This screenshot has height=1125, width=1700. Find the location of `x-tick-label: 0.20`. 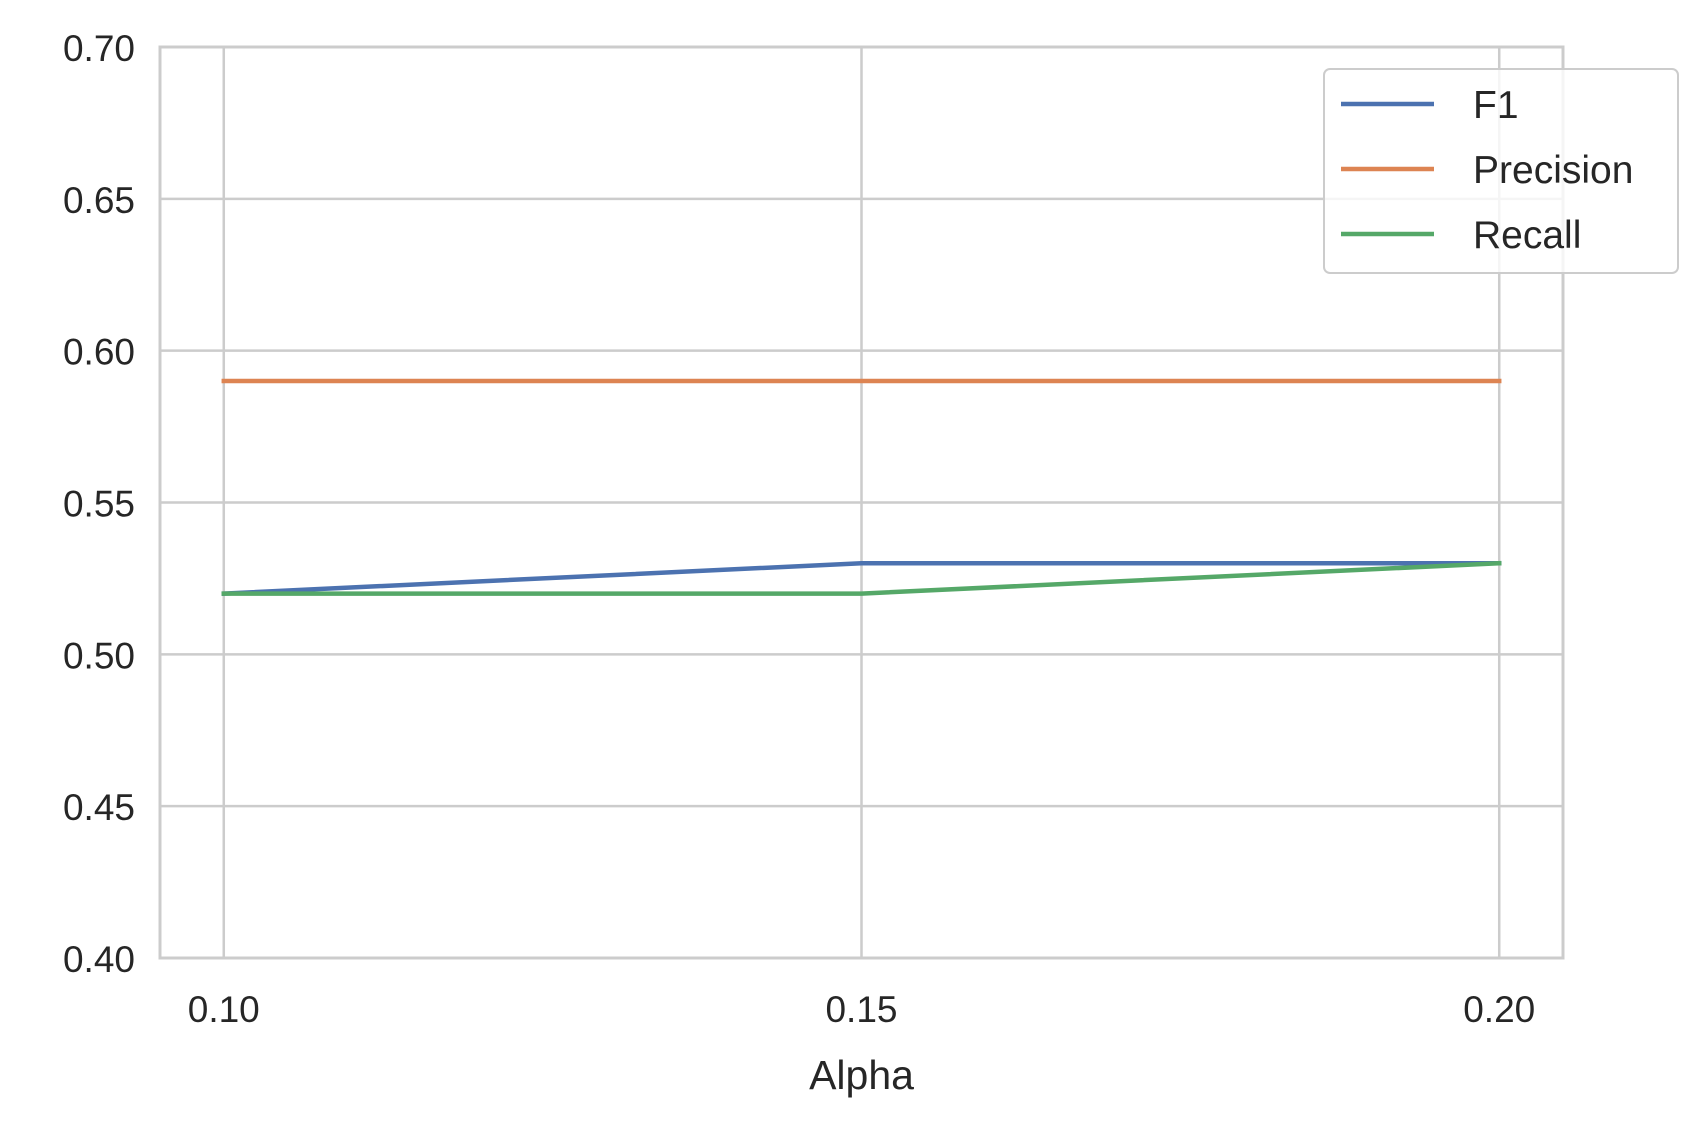

x-tick-label: 0.20 is located at coordinates (1499, 1009).